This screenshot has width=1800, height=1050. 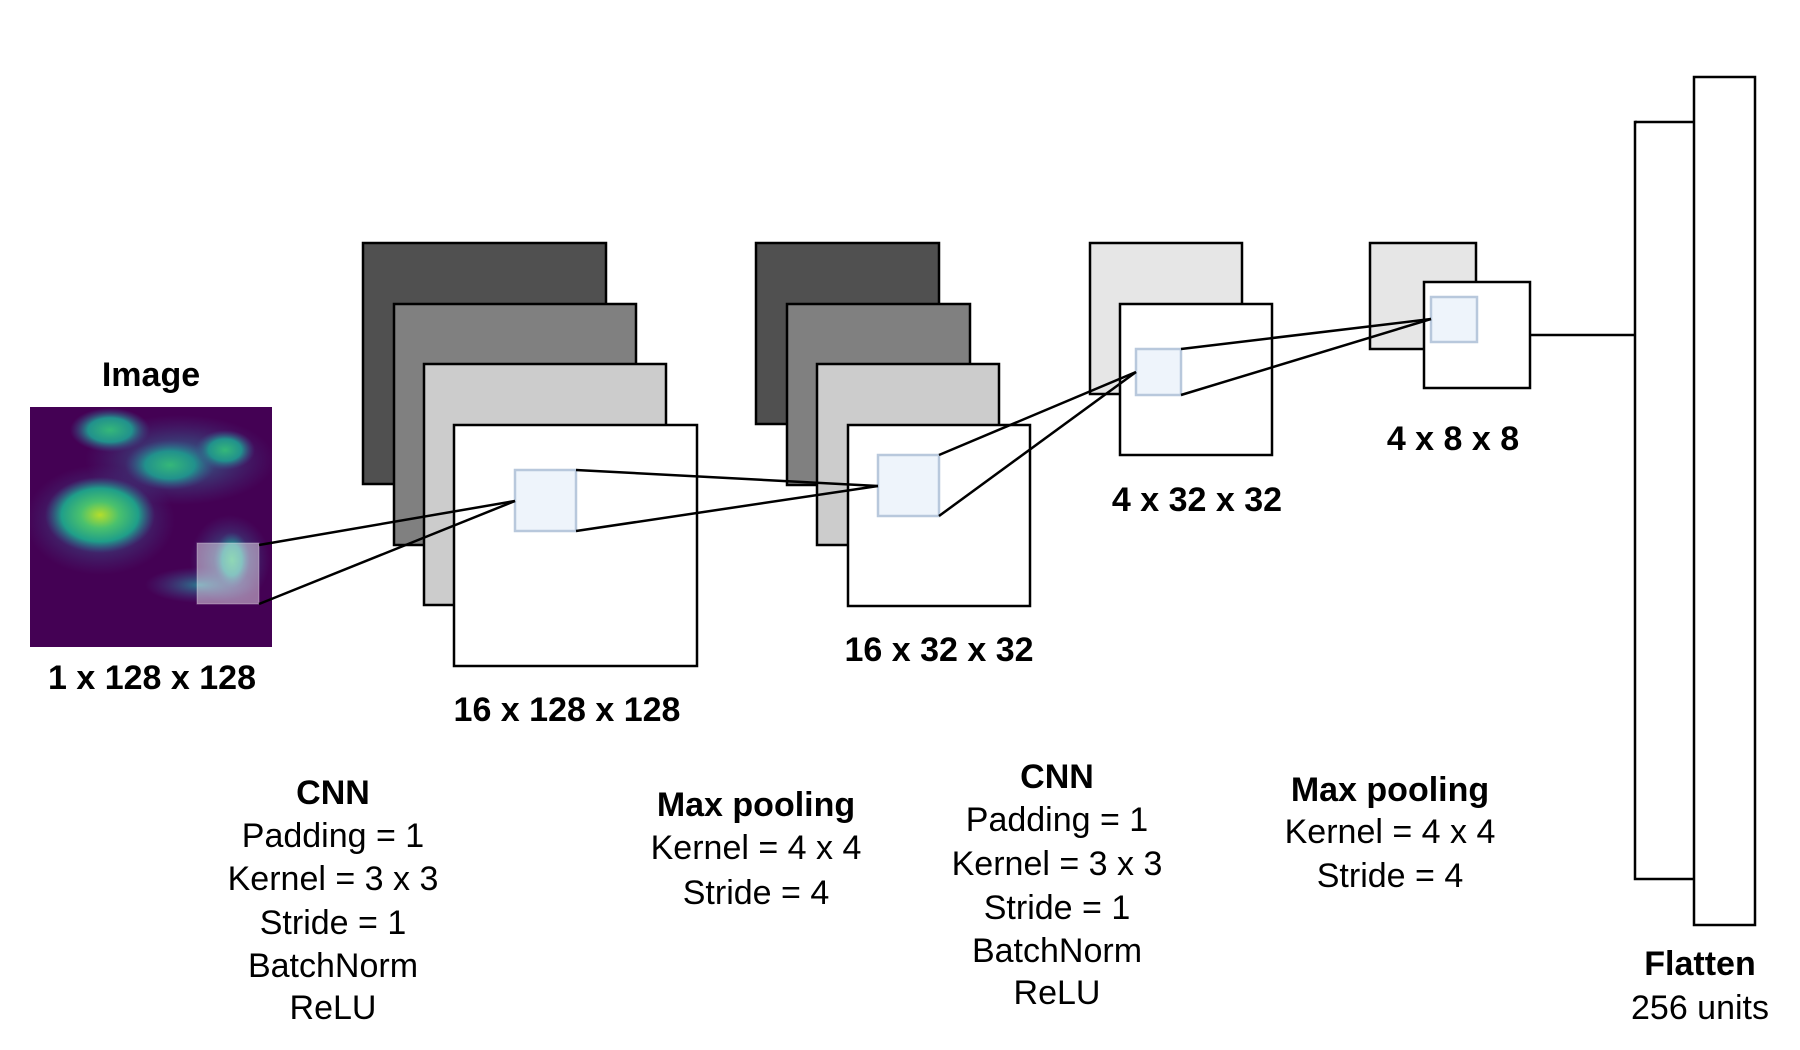 I want to click on flatten-back-bracket, so click(x=1663, y=500).